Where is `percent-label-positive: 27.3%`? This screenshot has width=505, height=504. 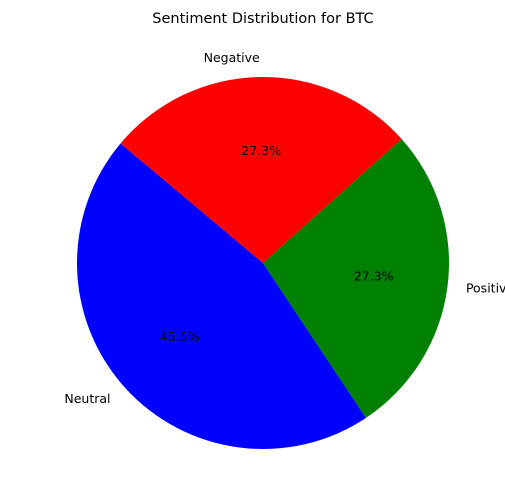
percent-label-positive: 27.3% is located at coordinates (374, 276).